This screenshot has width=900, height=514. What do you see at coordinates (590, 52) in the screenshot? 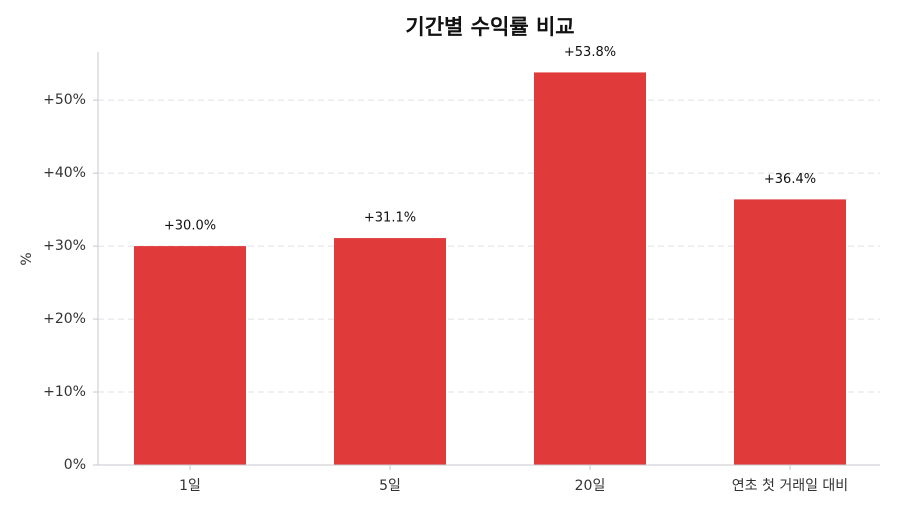
I see `value-label: +53.8%` at bounding box center [590, 52].